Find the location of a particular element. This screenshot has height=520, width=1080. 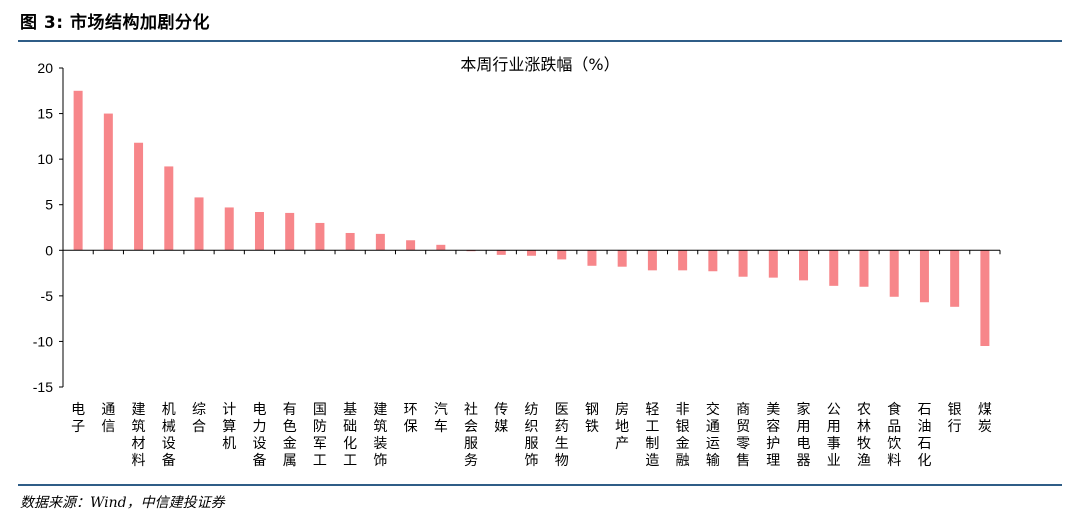

y-tick-label: 5 is located at coordinates (49, 205).